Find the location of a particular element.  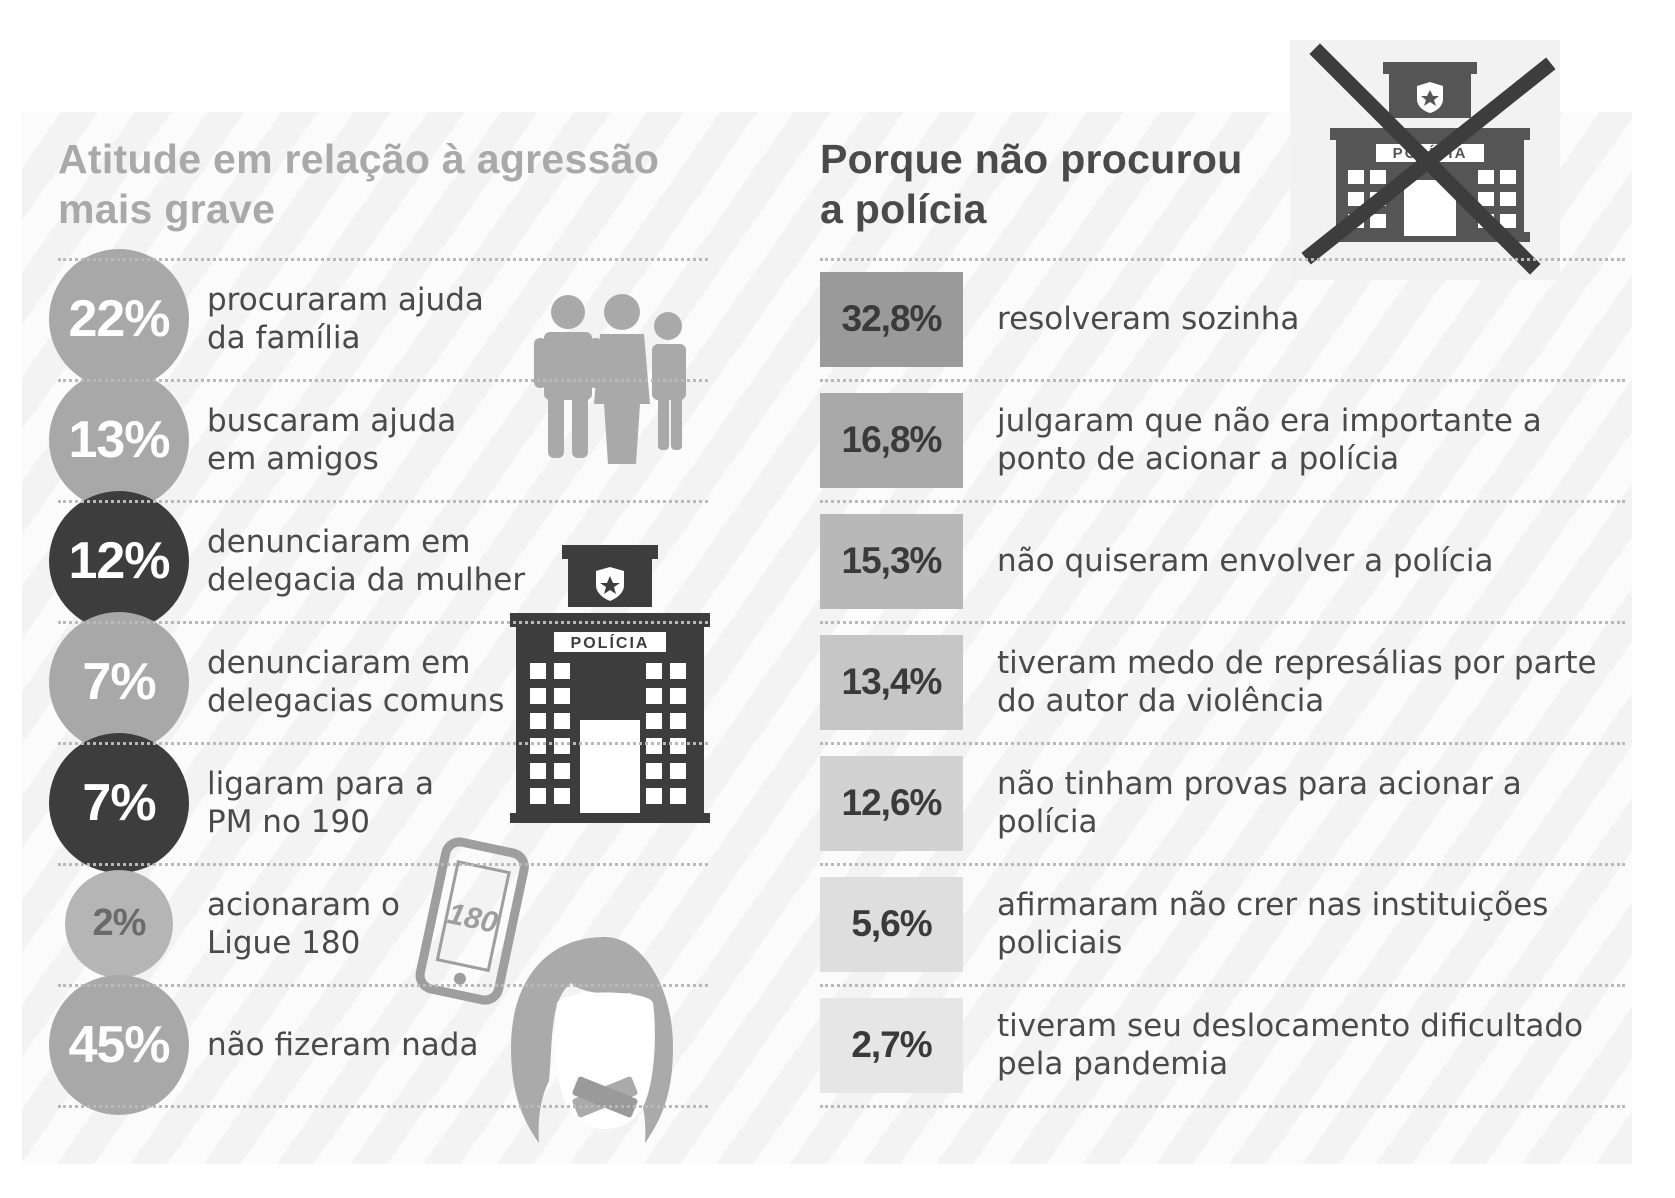

attitude-label: procuraram ajuda da família is located at coordinates (345, 318).